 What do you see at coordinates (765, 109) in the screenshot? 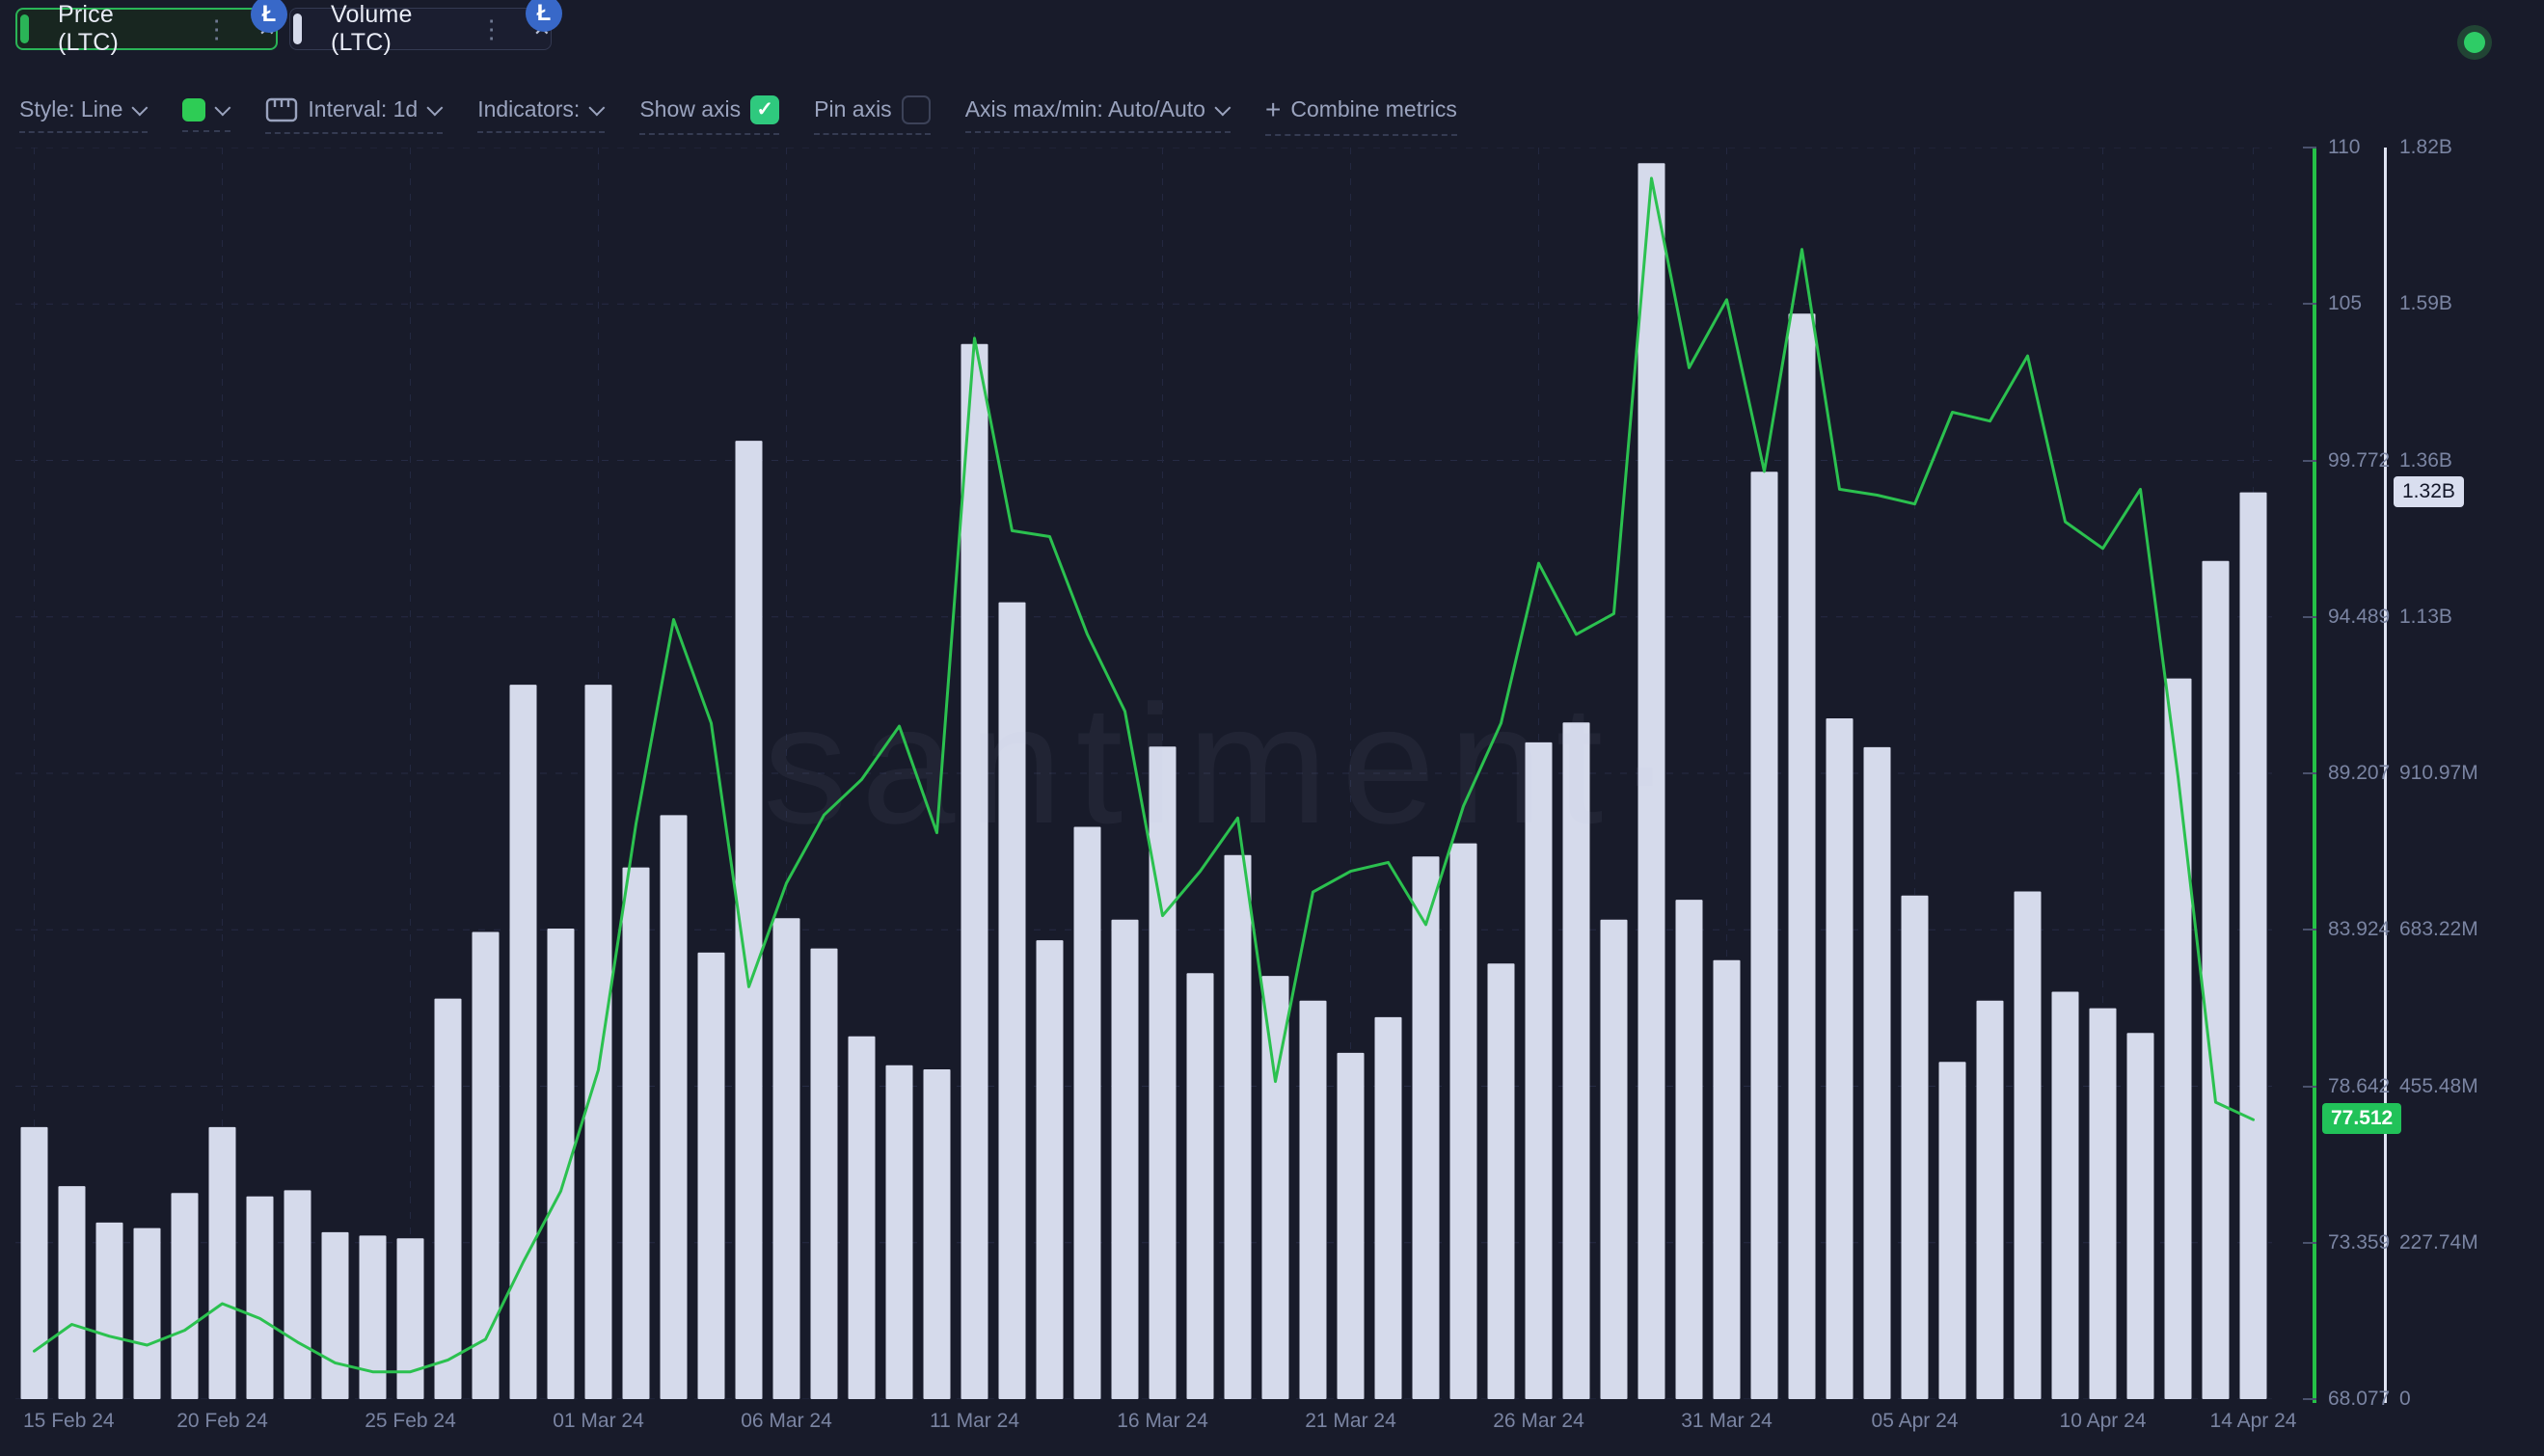
I see `show-axis-checkbox: ✓` at bounding box center [765, 109].